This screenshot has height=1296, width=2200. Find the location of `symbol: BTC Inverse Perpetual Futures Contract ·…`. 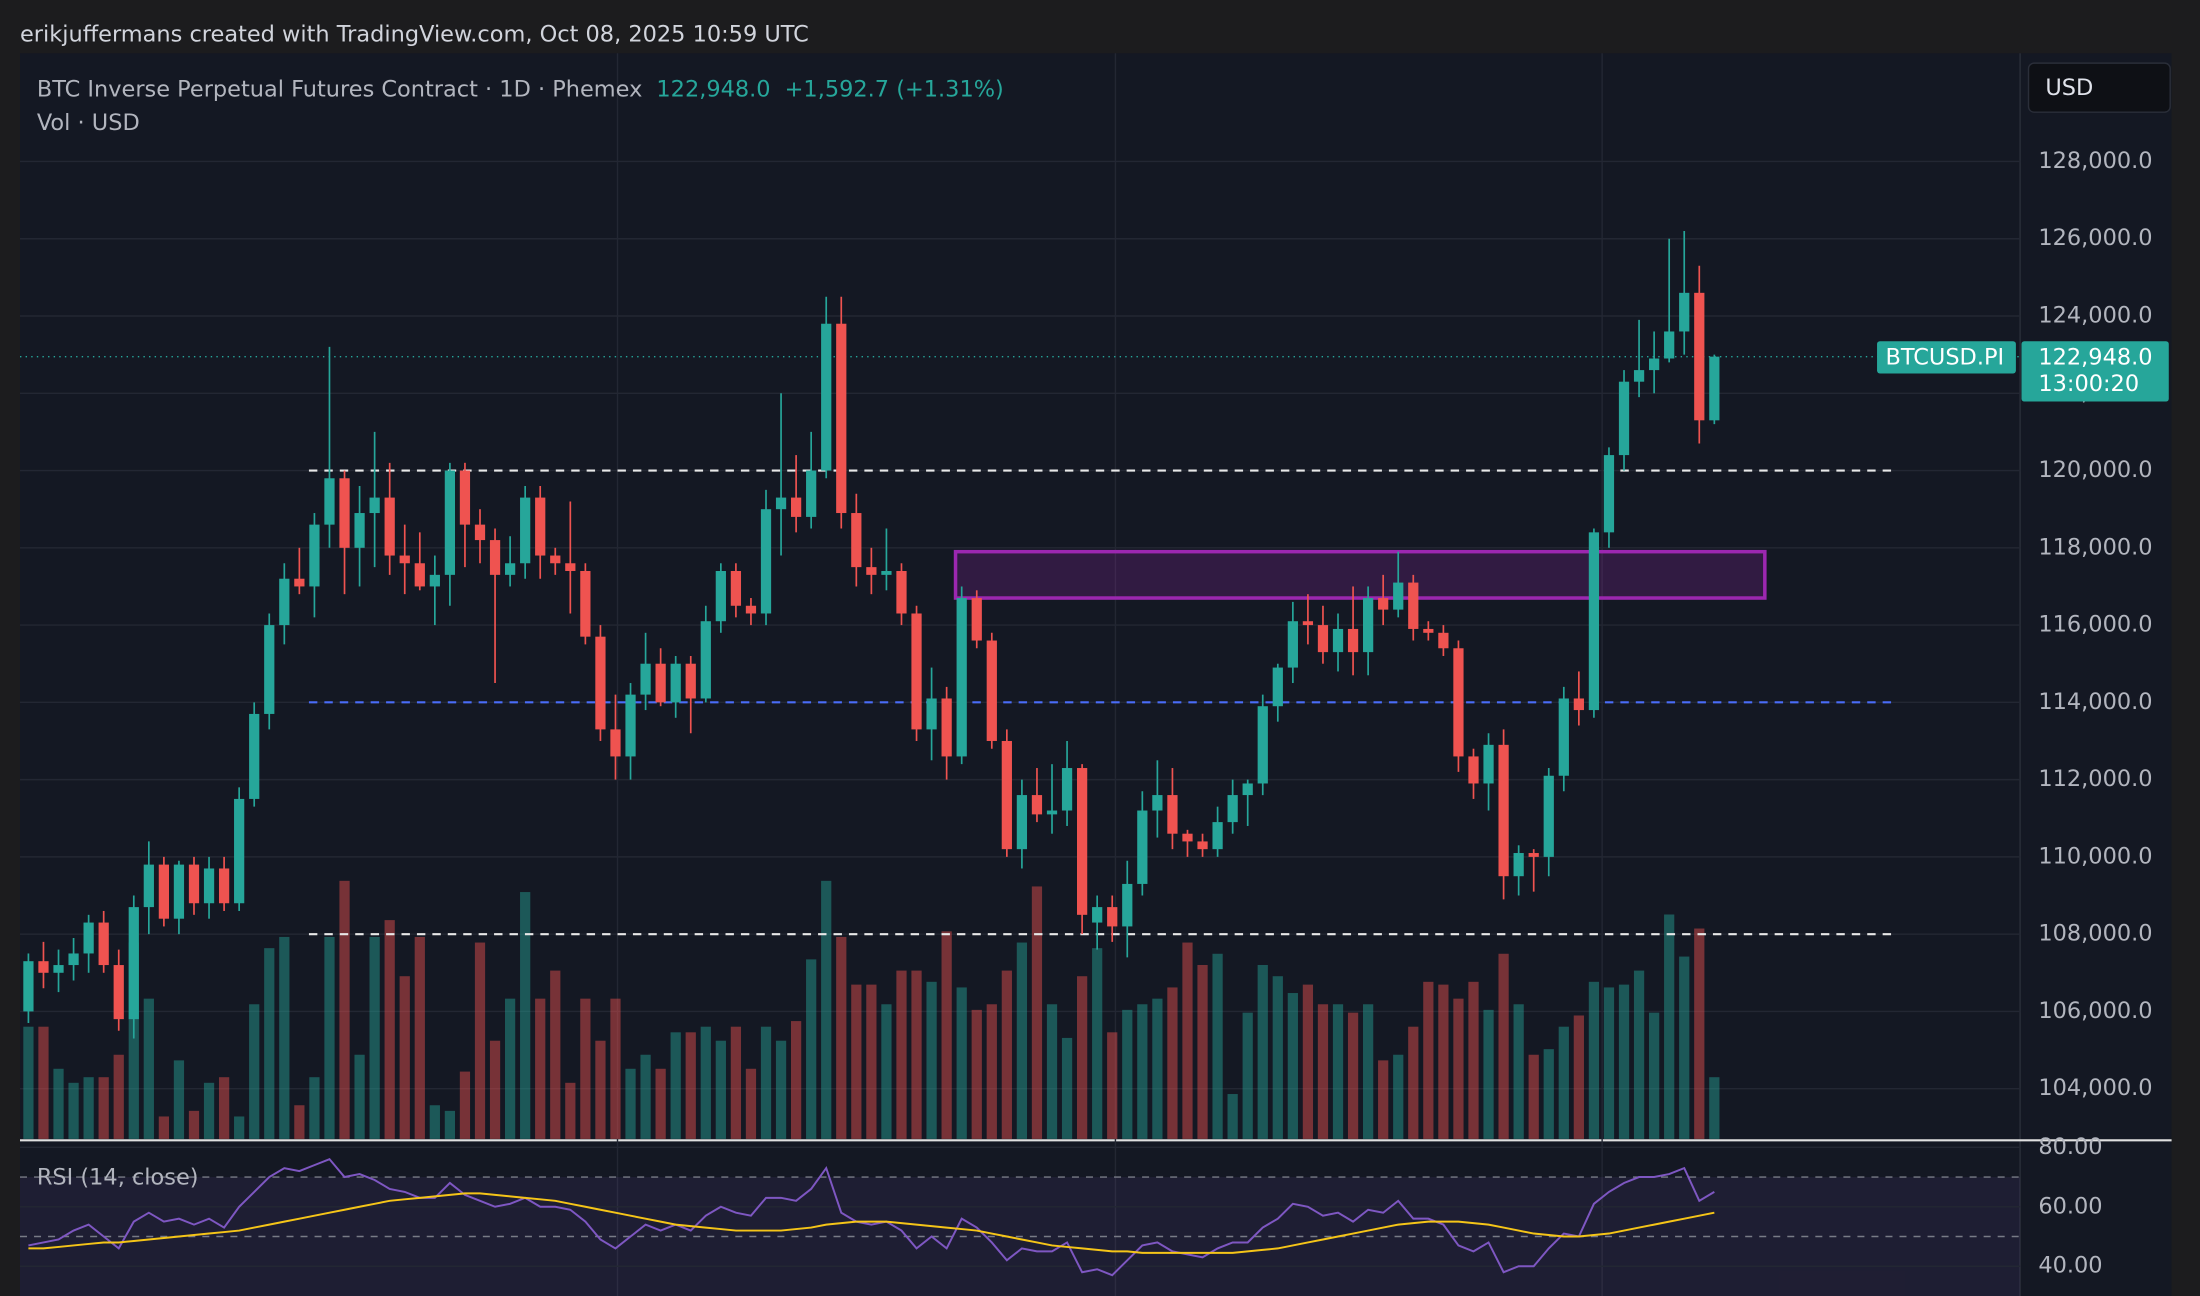

symbol: BTC Inverse Perpetual Futures Contract ·… is located at coordinates (340, 89).